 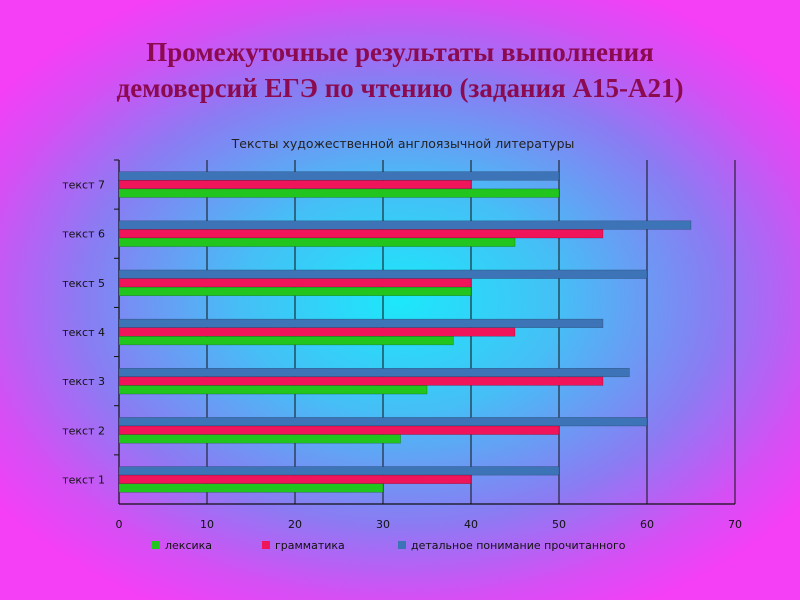 I want to click on x-tick-label: 70, so click(x=735, y=524).